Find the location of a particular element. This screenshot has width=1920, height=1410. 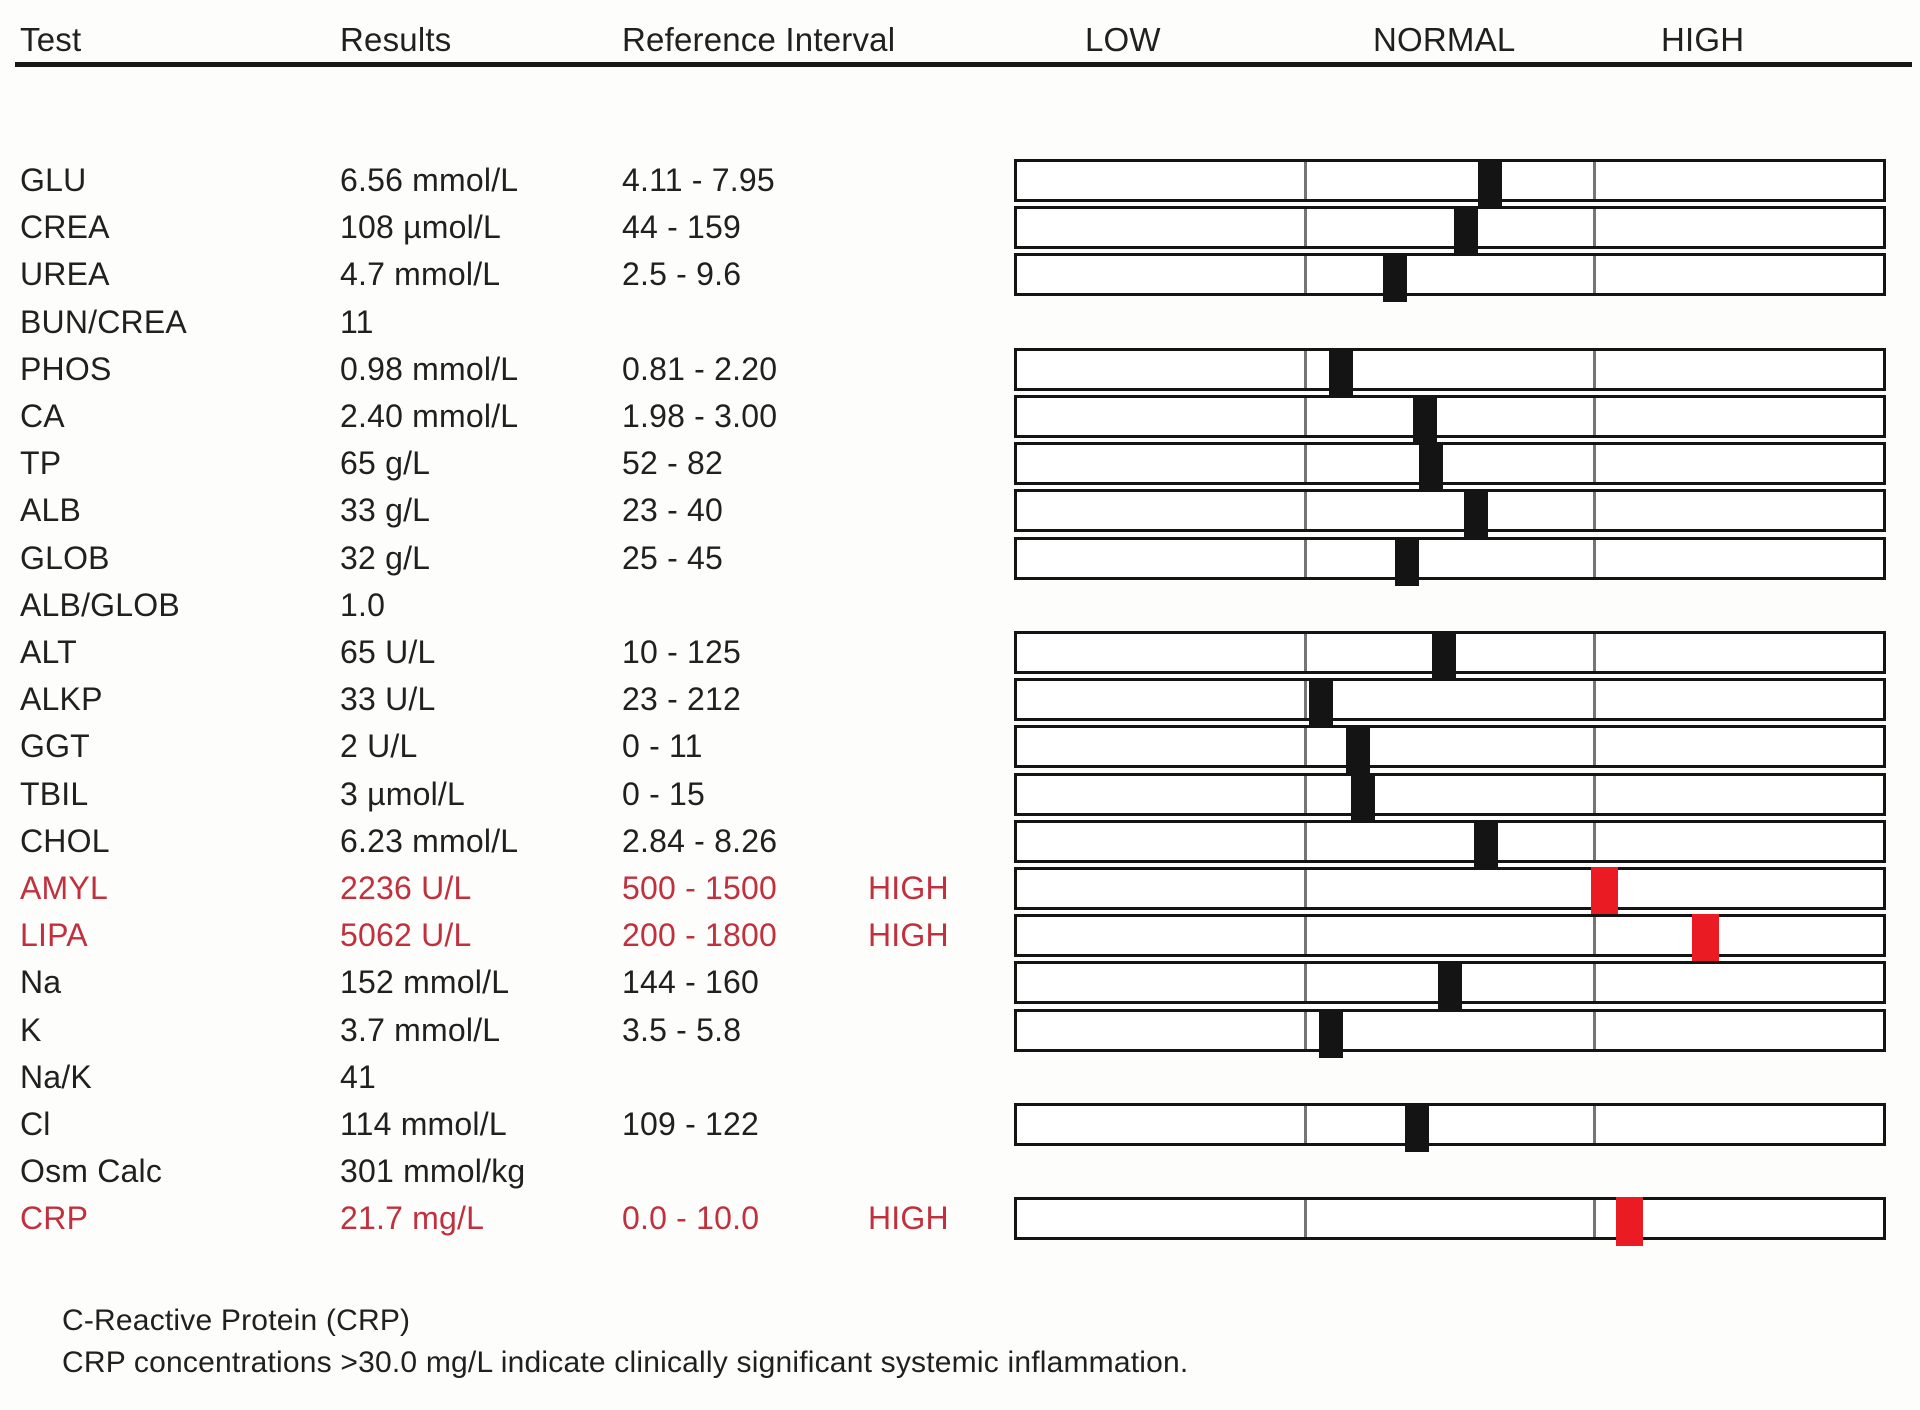

result-value: 65 U/L is located at coordinates (388, 652).